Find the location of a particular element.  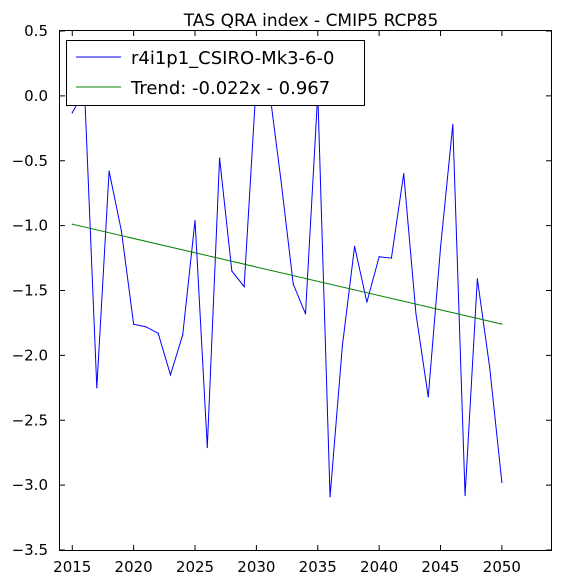

y-tick-label: −2.0 is located at coordinates (30, 355).